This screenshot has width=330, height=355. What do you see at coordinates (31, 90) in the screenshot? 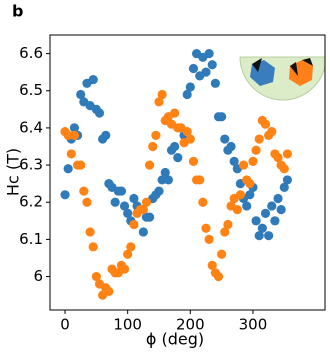
I see `y-tick-label: 6.5` at bounding box center [31, 90].